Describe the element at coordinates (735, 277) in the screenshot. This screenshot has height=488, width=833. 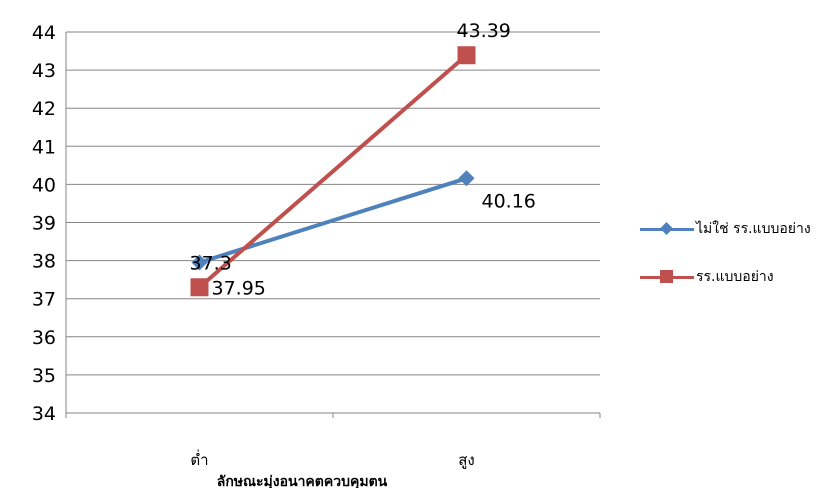
I see `legend-label-series-2: รร.แบบอย่าง` at that location.